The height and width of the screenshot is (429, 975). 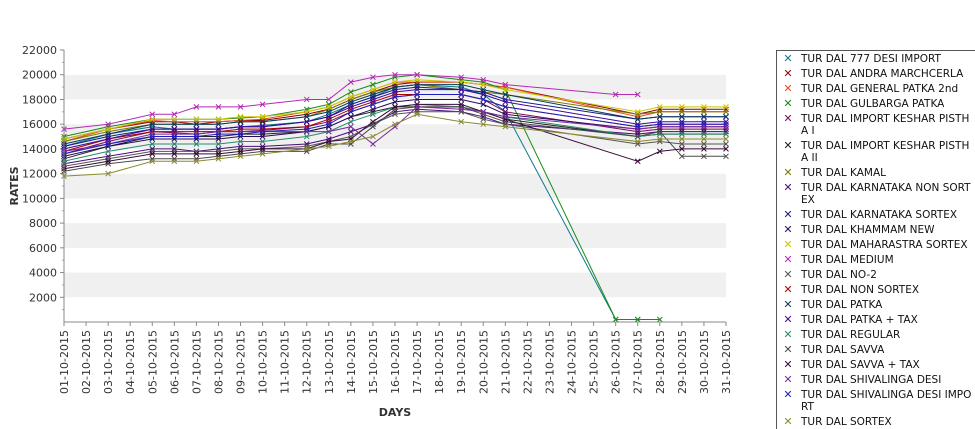 I want to click on legend-item: ✕ TUR DAL ANDRA MARCHCERLA, so click(x=876, y=73).